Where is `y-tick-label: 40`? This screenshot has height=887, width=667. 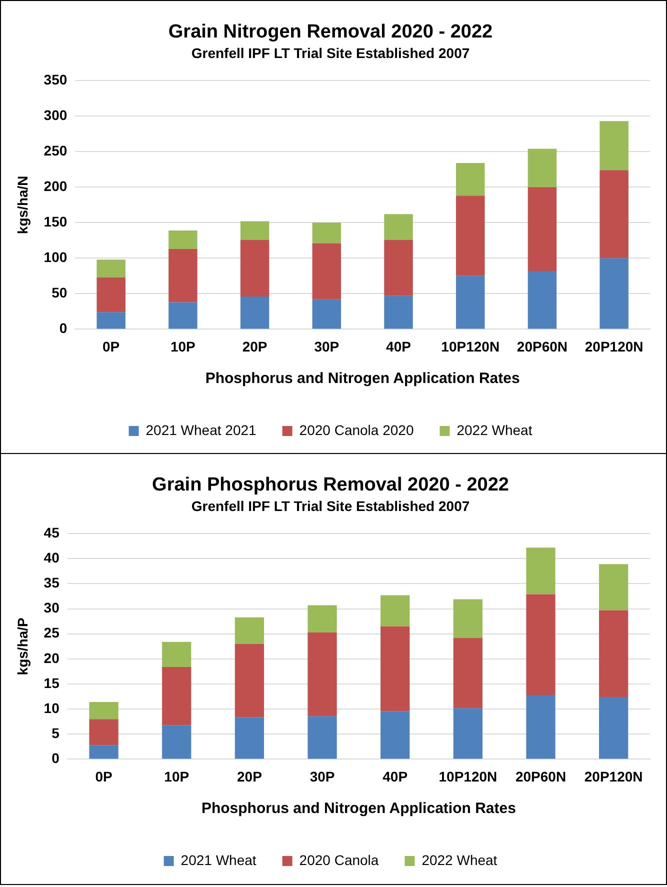 y-tick-label: 40 is located at coordinates (52, 558).